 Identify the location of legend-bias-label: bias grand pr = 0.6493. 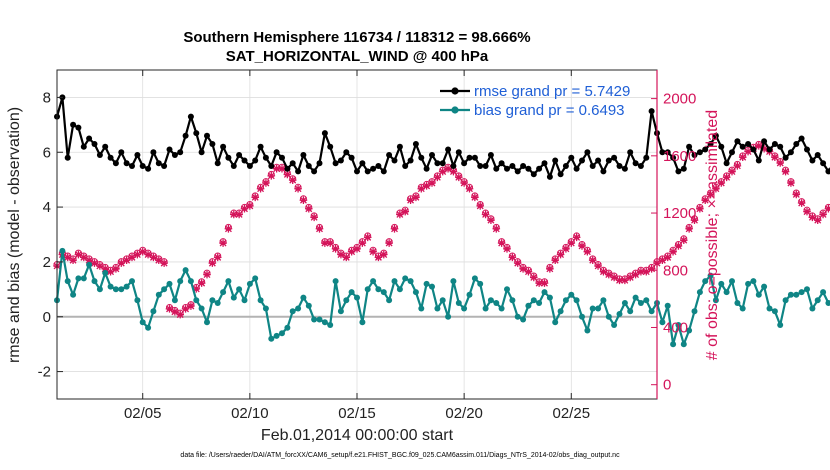
(549, 110).